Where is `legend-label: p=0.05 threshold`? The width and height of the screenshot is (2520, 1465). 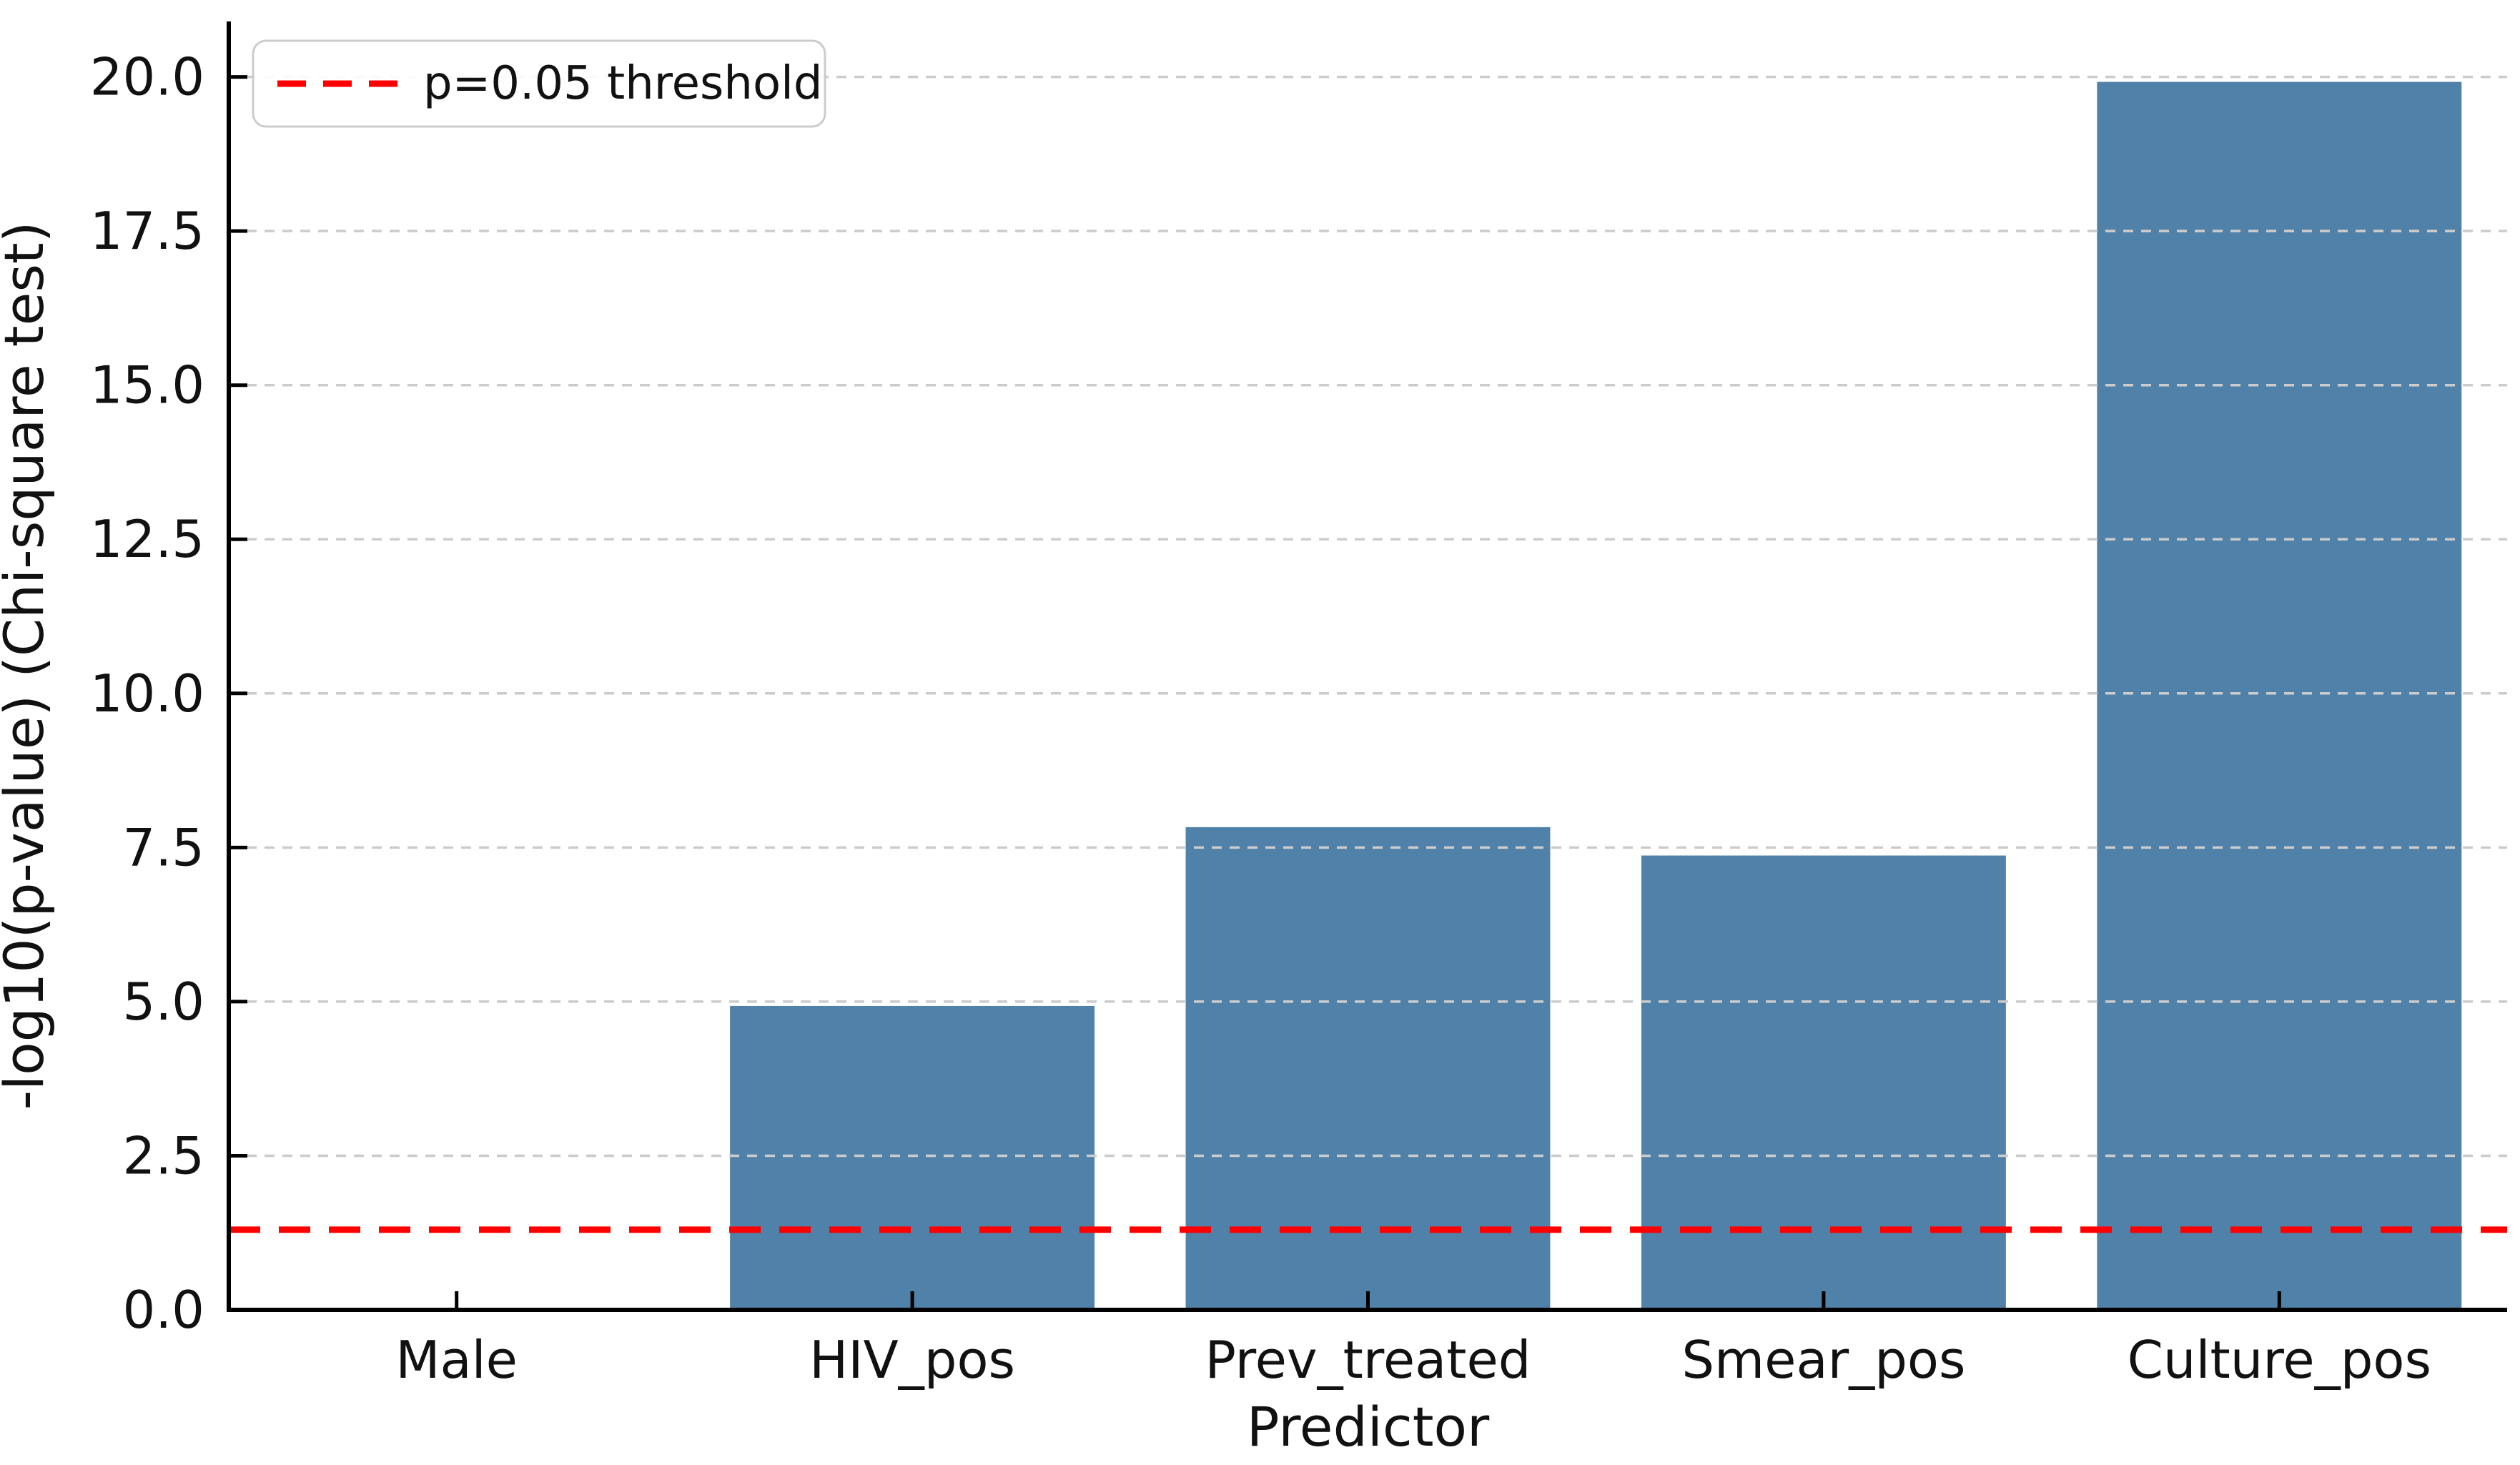 legend-label: p=0.05 threshold is located at coordinates (623, 83).